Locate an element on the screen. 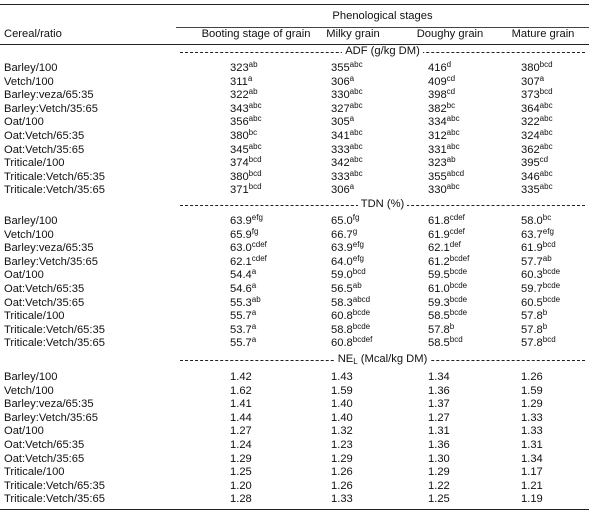 This screenshot has height=512, width=589. cell-value: 1.59 is located at coordinates (532, 390).